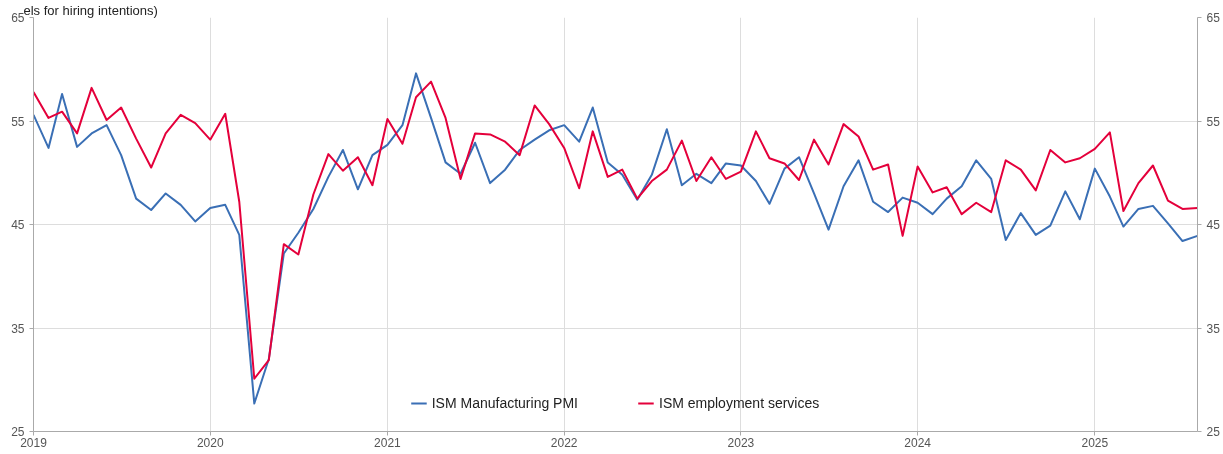  Describe the element at coordinates (1213, 328) in the screenshot. I see `y2-tick-label: 35` at that location.